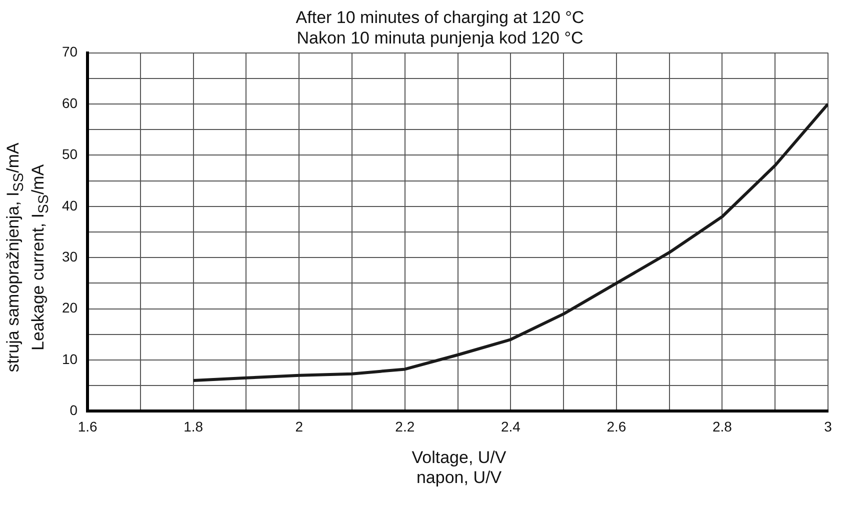  What do you see at coordinates (88, 426) in the screenshot?
I see `x-tick-label: 1.6` at bounding box center [88, 426].